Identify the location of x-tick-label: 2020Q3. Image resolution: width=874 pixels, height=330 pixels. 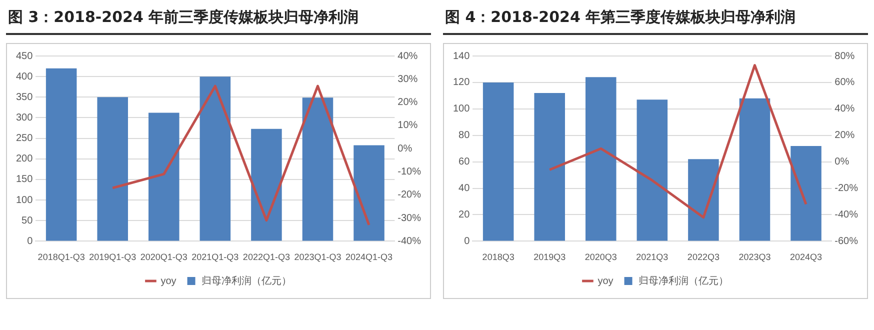
(600, 257).